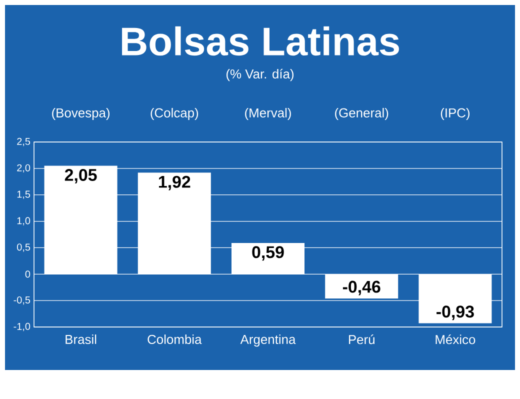  Describe the element at coordinates (27, 274) in the screenshot. I see `y-tick-label: 0` at that location.